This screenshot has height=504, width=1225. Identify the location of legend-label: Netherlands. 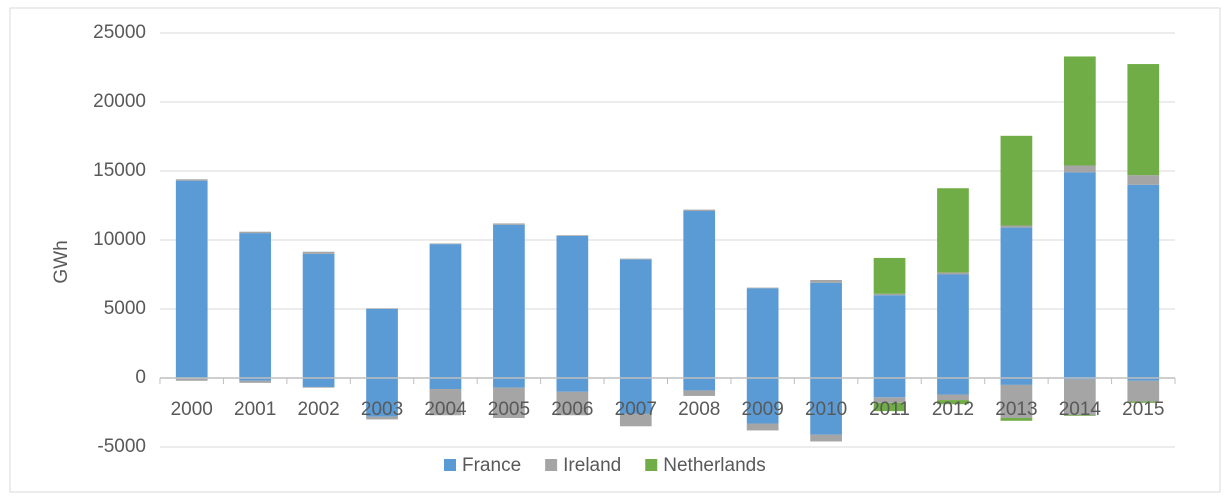
(714, 465).